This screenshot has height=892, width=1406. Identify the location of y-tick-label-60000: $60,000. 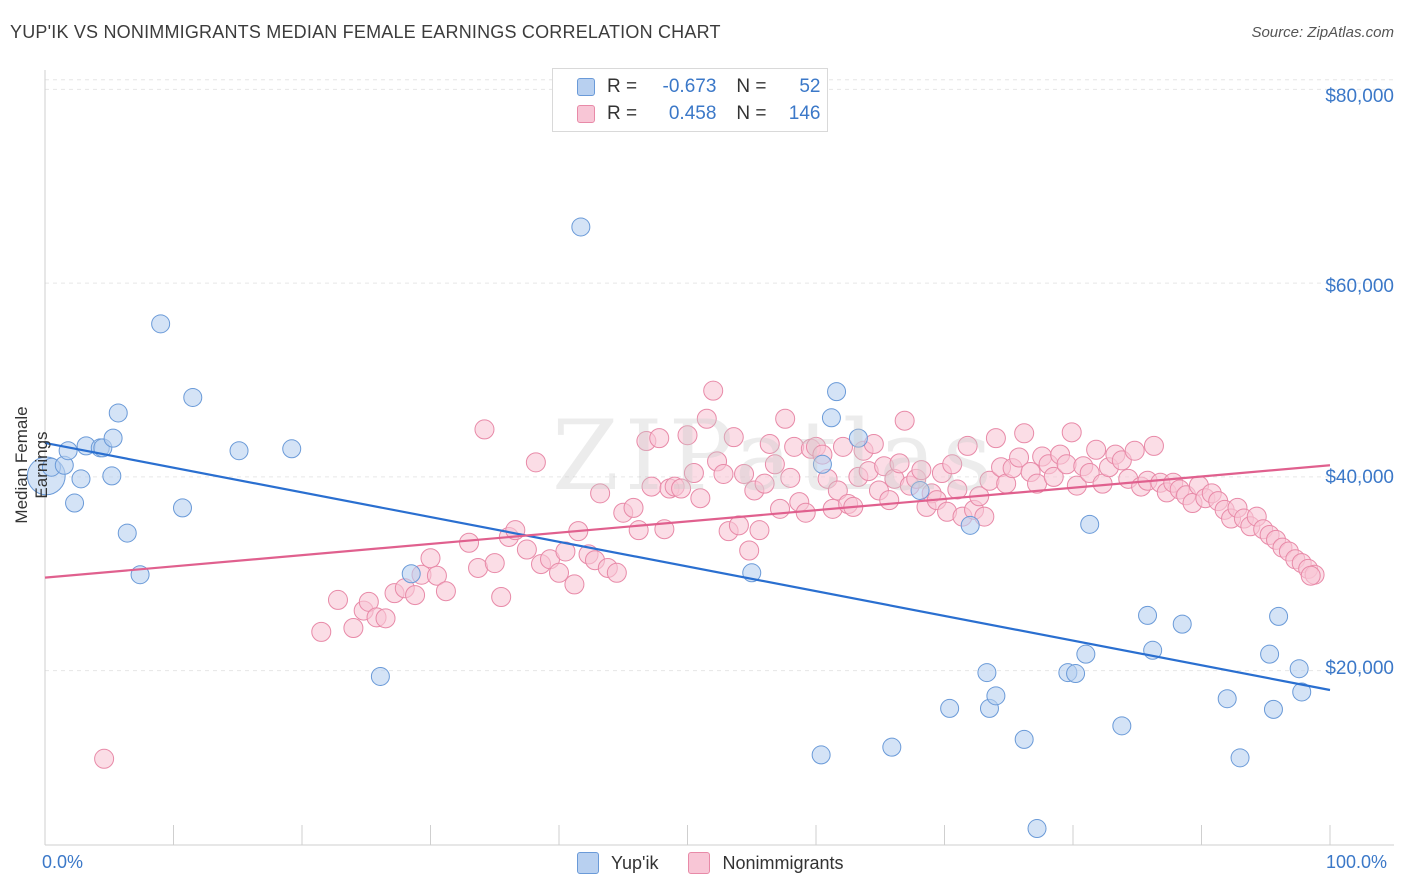
(1359, 286).